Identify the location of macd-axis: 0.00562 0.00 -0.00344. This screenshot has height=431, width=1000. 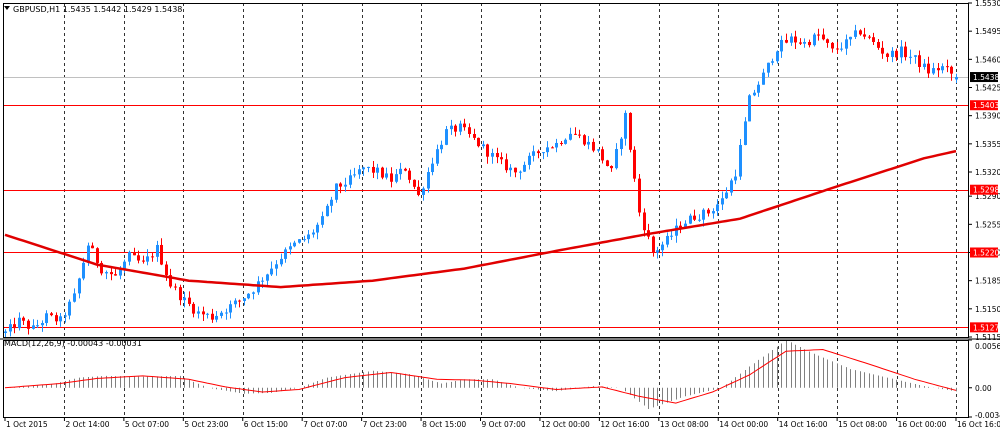
(984, 379).